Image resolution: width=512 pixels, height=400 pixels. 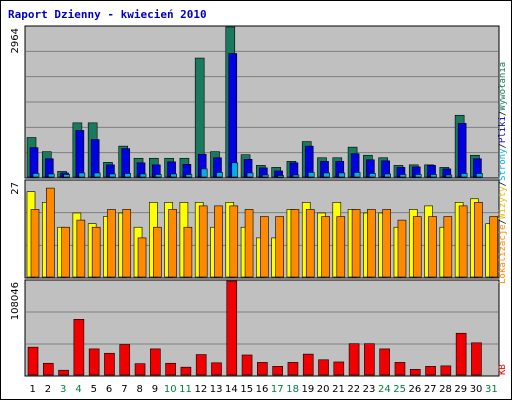 What do you see at coordinates (308, 389) in the screenshot?
I see `x-tick-label: 19` at bounding box center [308, 389].